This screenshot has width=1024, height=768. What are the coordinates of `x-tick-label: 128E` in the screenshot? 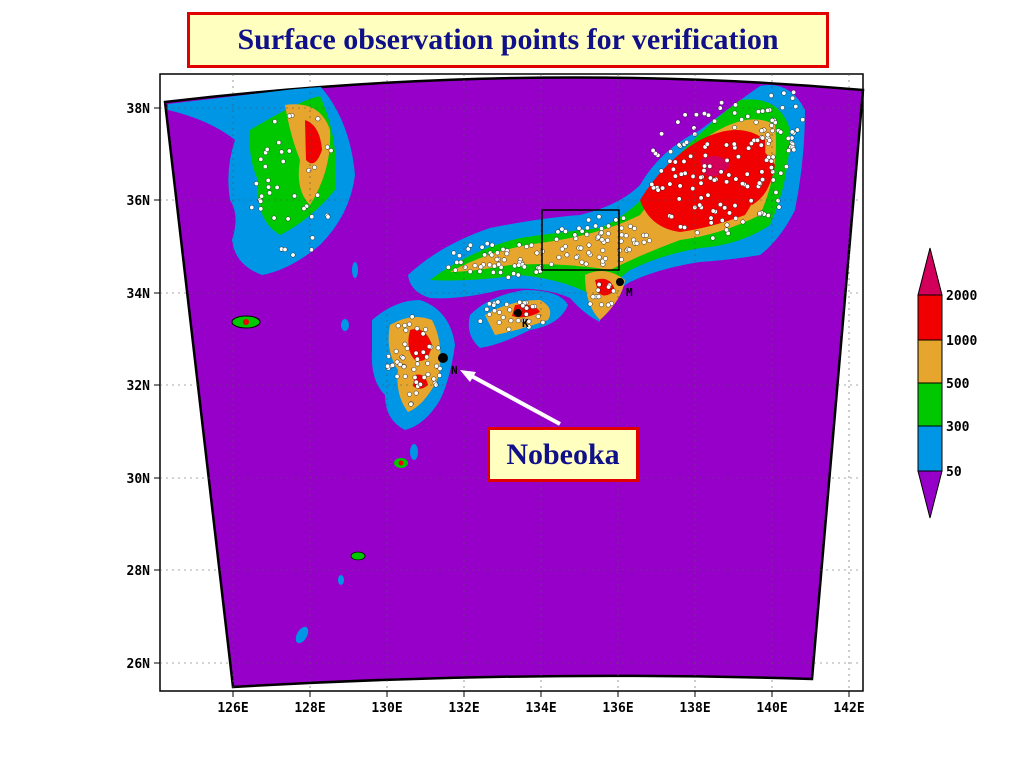 It's located at (309, 708).